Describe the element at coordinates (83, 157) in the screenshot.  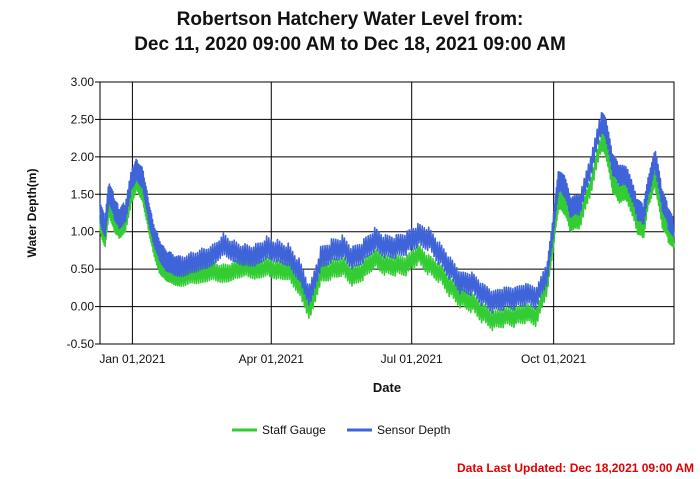
I see `y-tick-label: 2.00` at that location.